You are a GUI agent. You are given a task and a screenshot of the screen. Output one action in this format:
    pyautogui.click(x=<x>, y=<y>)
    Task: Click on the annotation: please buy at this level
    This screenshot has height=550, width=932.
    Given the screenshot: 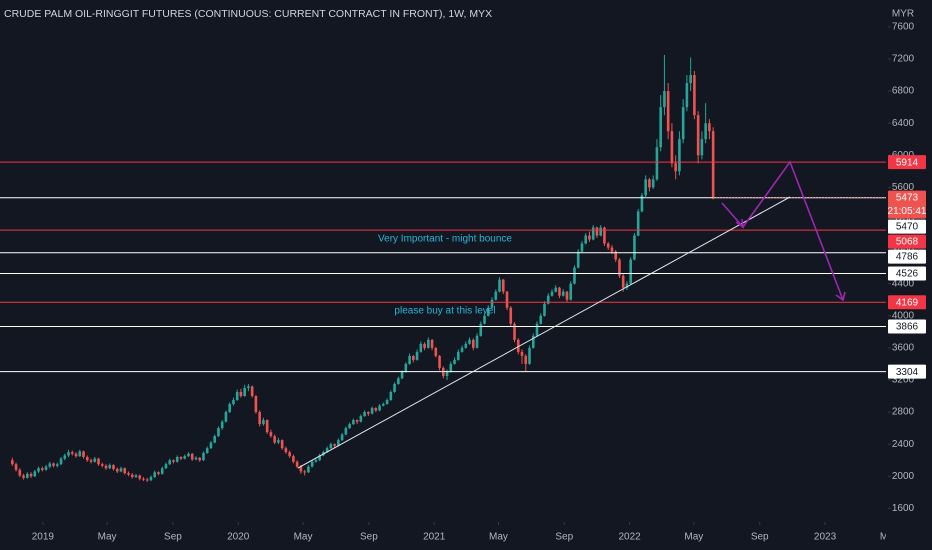 What is the action you would take?
    pyautogui.click(x=444, y=311)
    